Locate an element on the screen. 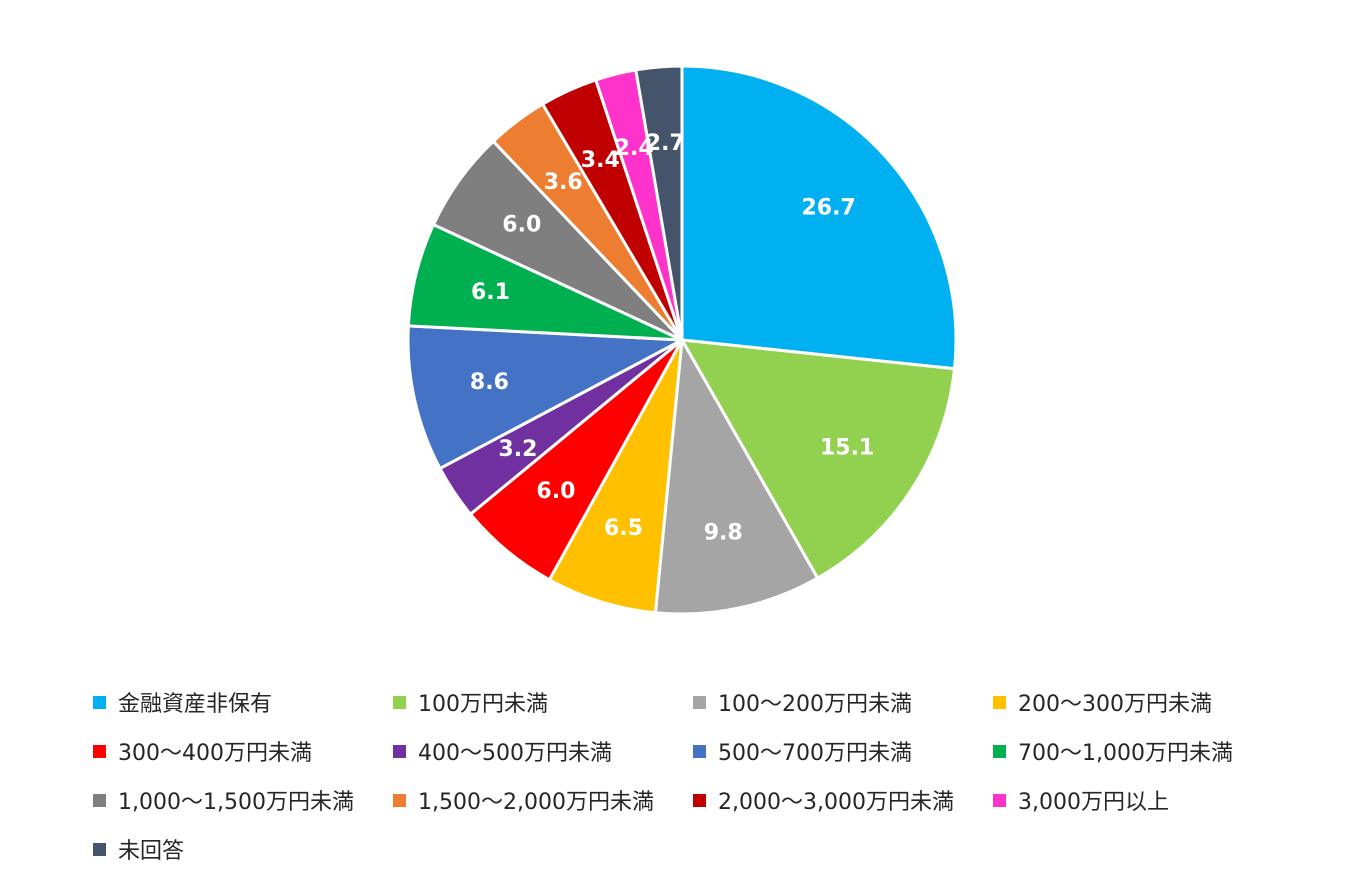 Image resolution: width=1365 pixels, height=889 pixels. legend-item-7: 500～700万円未満 is located at coordinates (802, 751).